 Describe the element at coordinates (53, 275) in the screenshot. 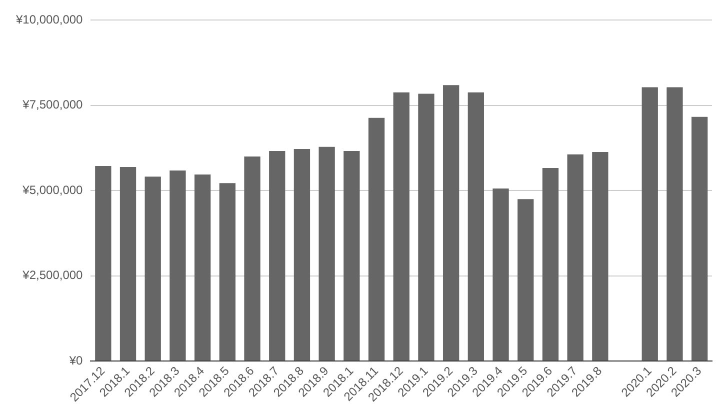

I see `y-tick-label: ¥2,500,000` at that location.